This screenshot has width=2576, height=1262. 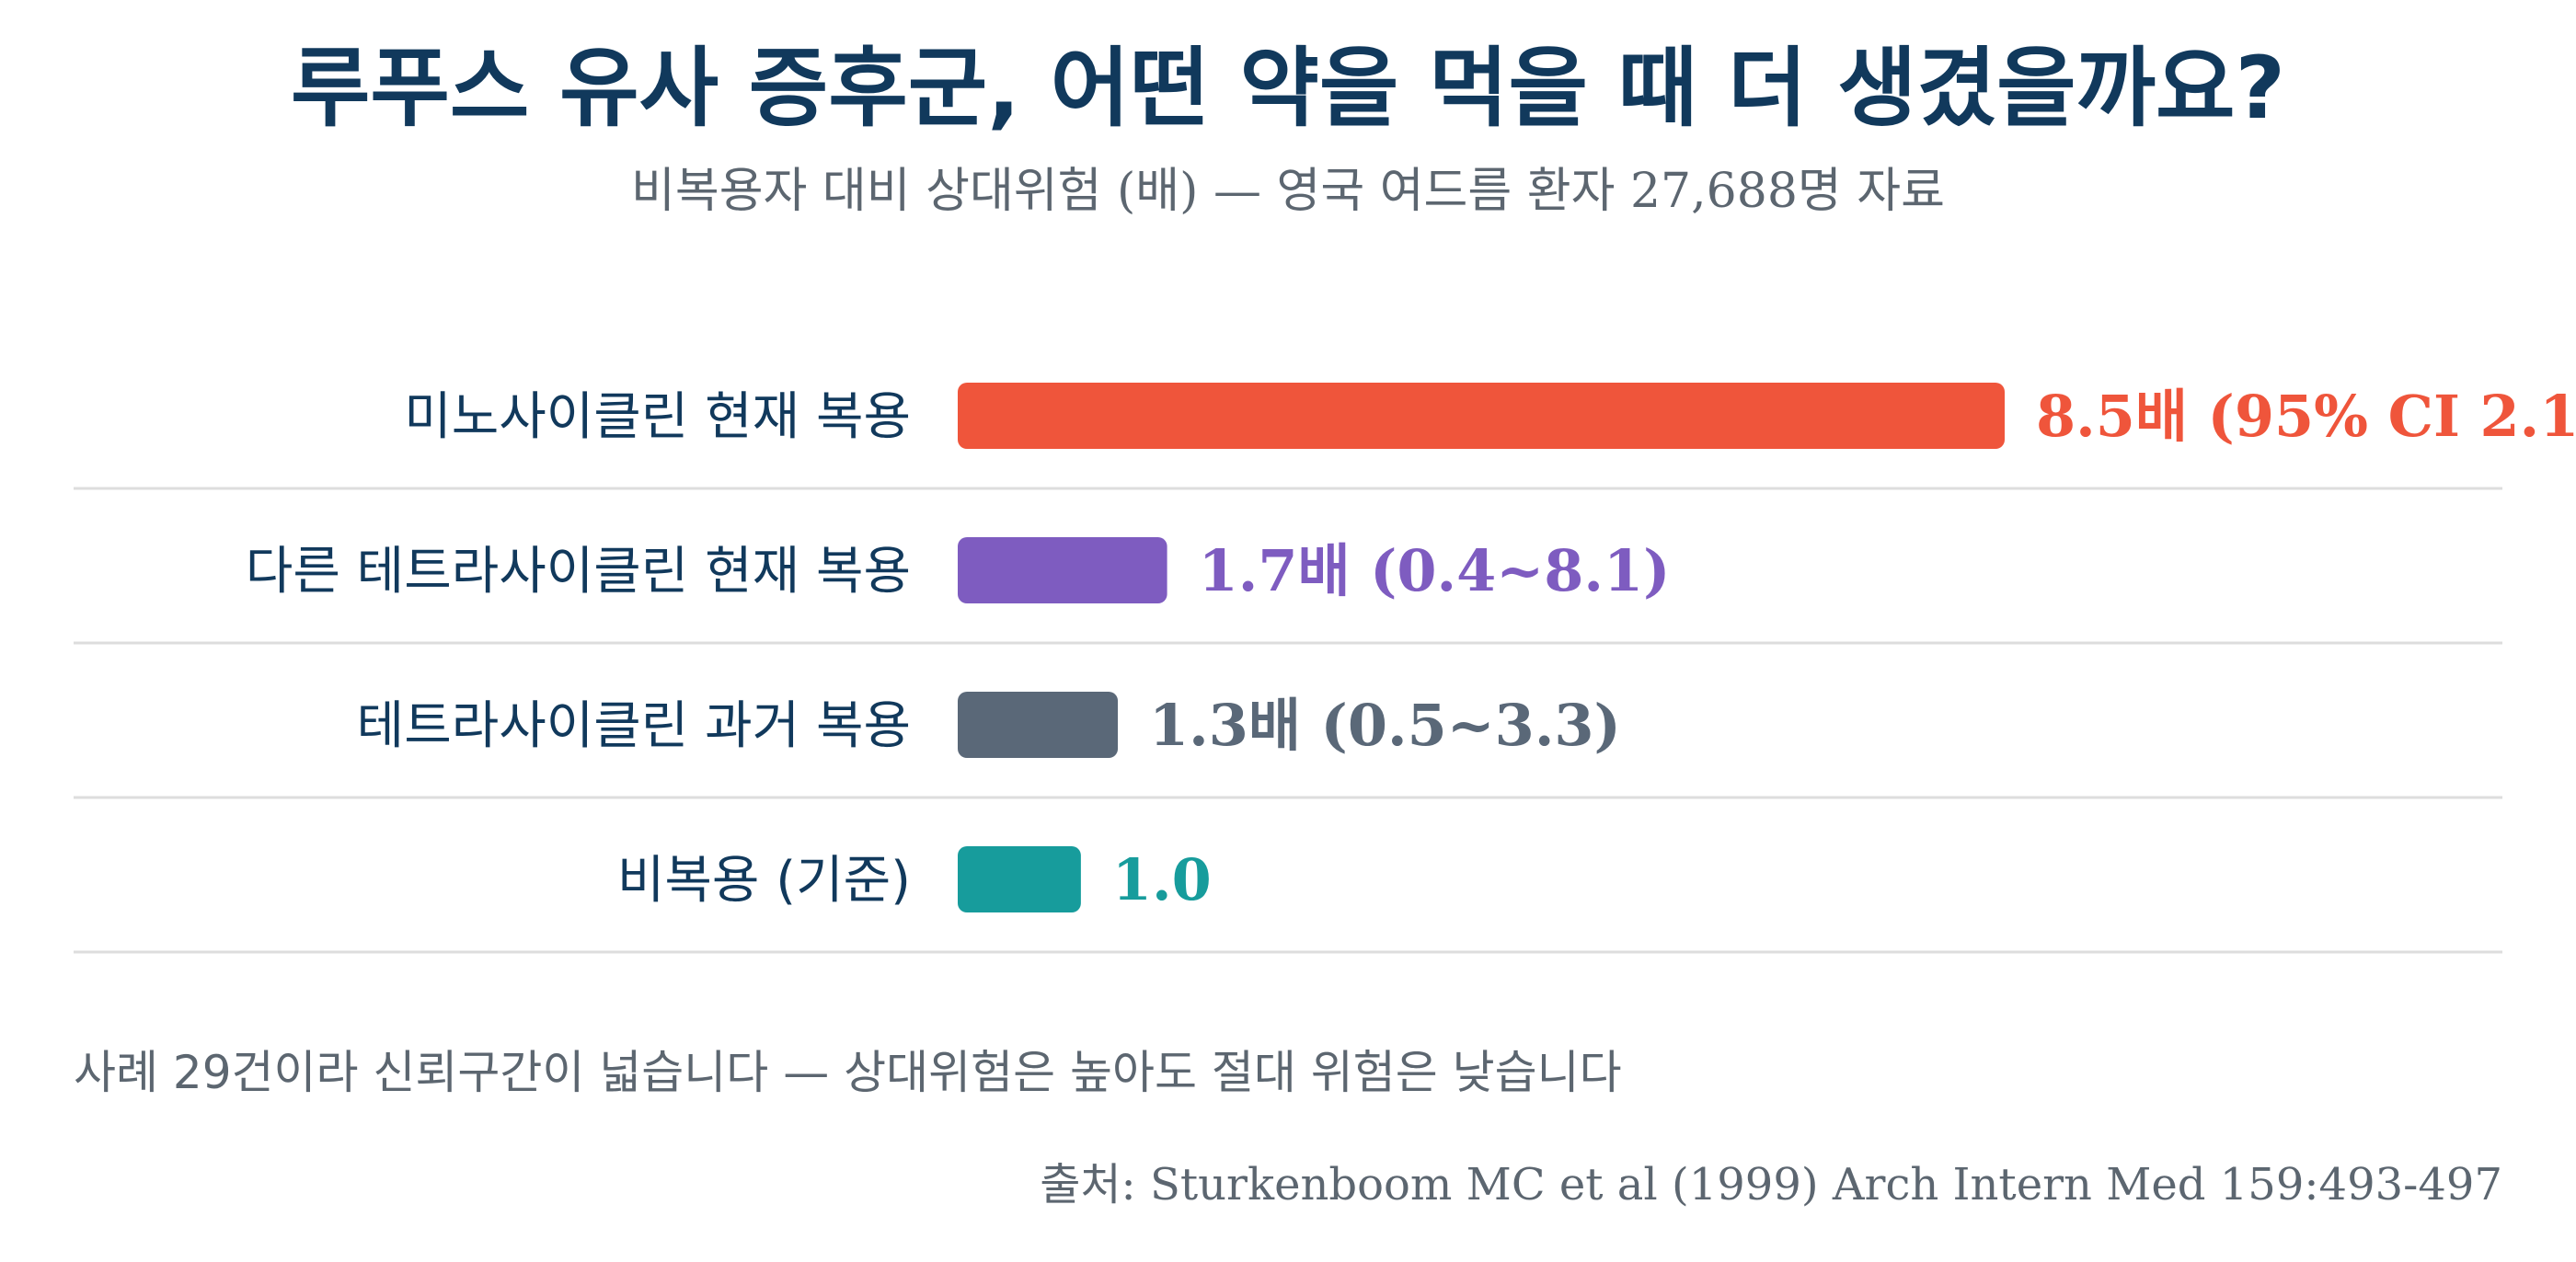 I want to click on value-label: 1.7배 (0.4~8.1), so click(x=1435, y=570).